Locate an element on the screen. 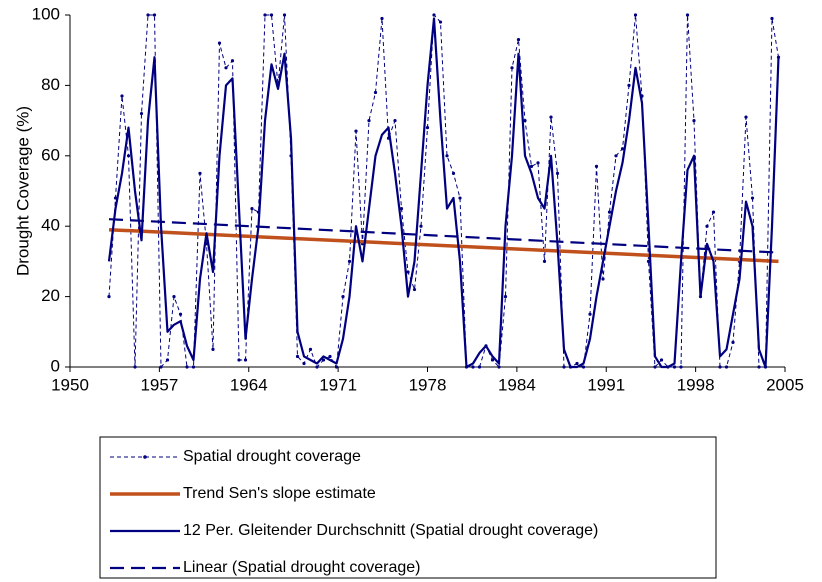 This screenshot has width=822, height=582. y-tick-label: 40 is located at coordinates (50, 225).